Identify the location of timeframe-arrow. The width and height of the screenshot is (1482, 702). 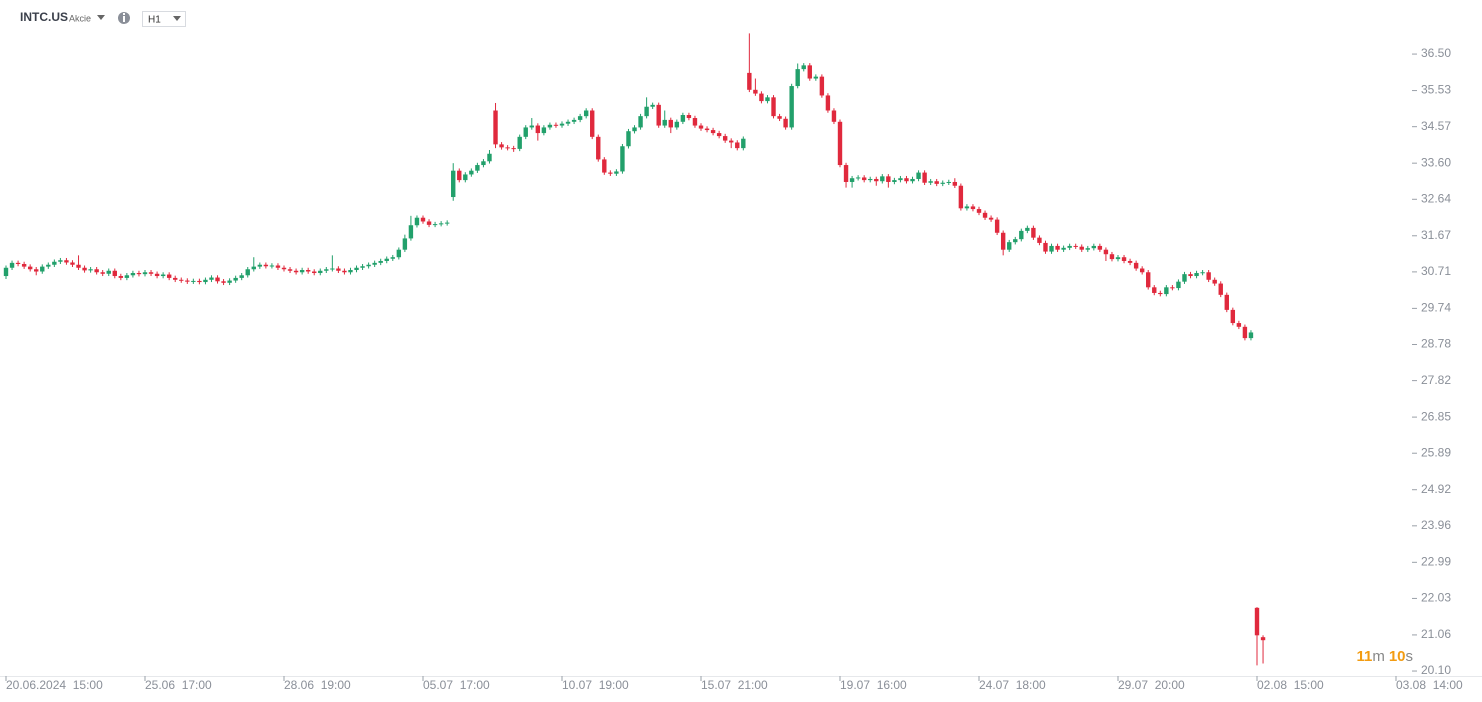
(177, 18).